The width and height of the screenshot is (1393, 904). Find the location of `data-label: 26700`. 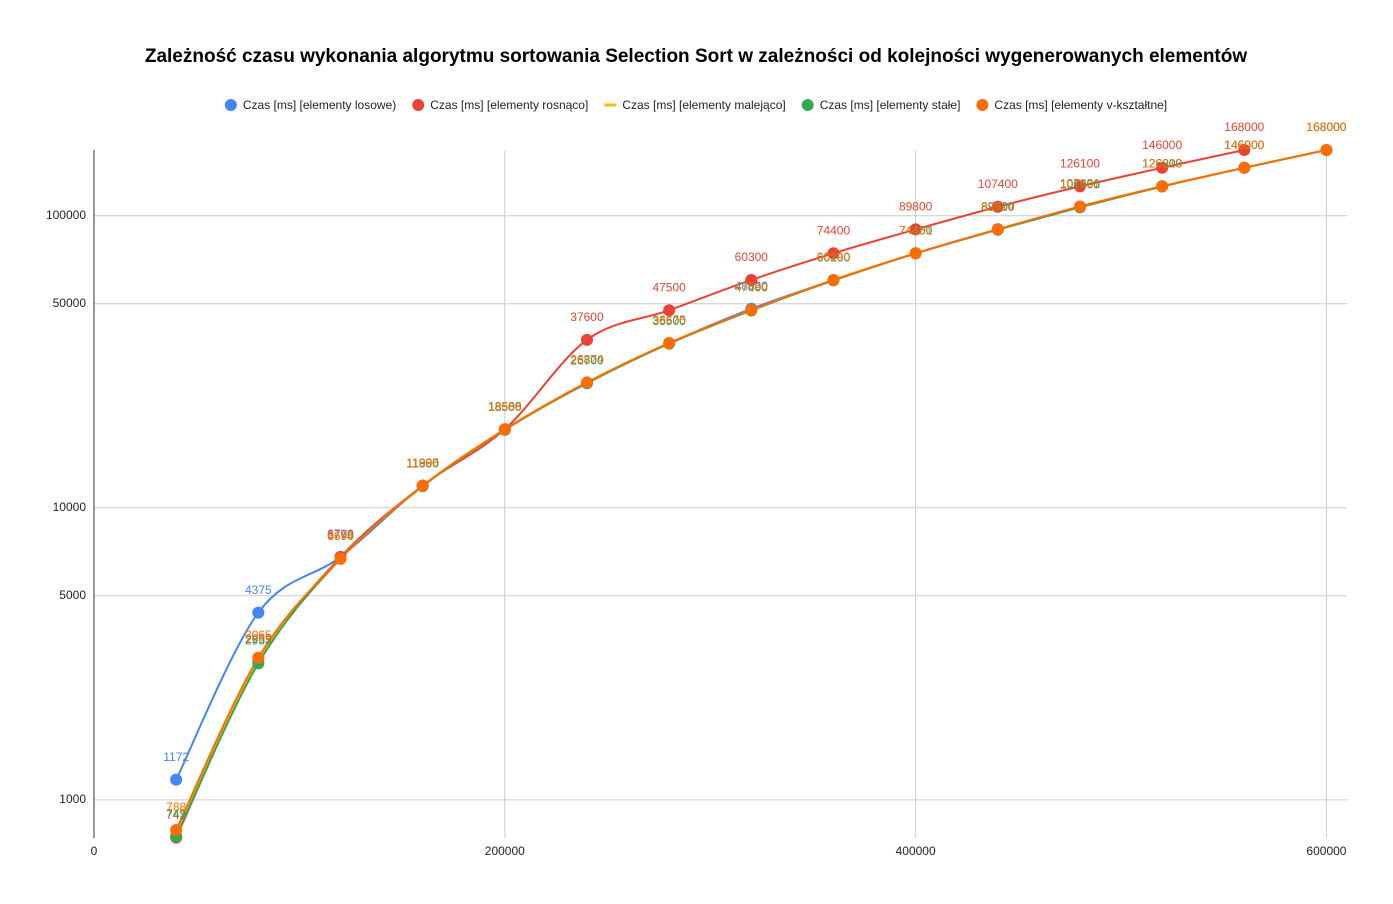

data-label: 26700 is located at coordinates (587, 360).